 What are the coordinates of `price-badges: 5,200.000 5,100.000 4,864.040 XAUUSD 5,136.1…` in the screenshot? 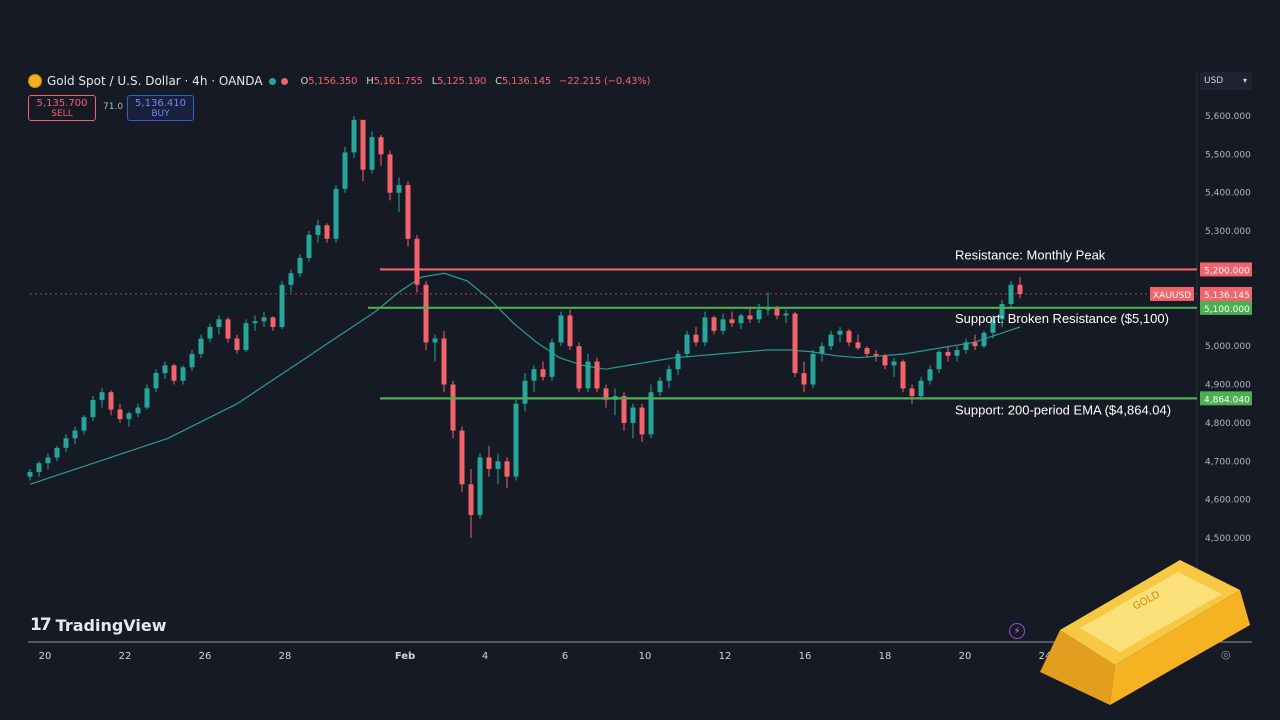 It's located at (1201, 334).